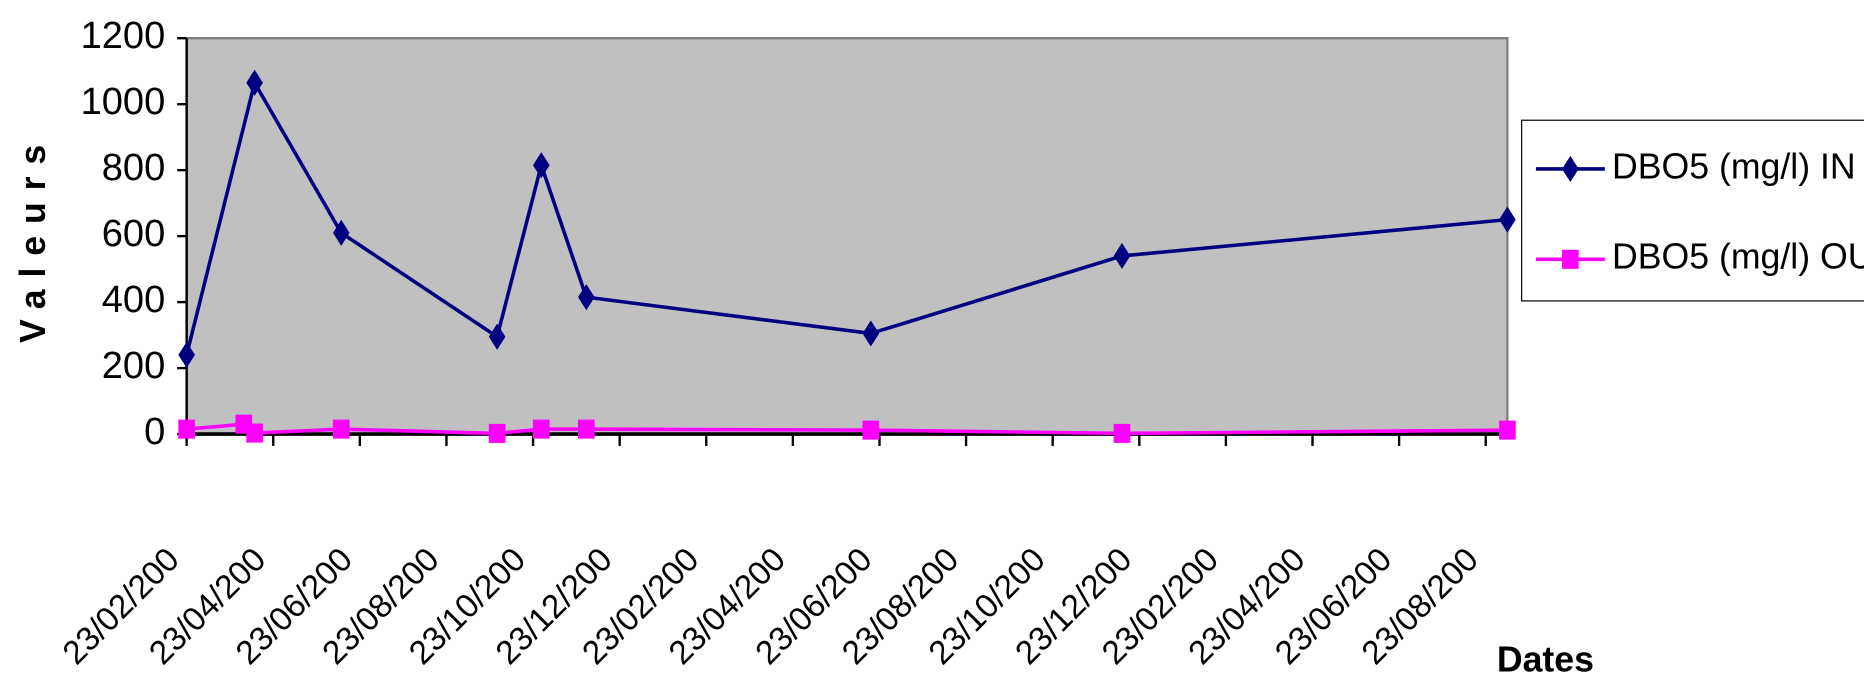 This screenshot has height=691, width=1864. I want to click on y-tick-label: 800, so click(133, 168).